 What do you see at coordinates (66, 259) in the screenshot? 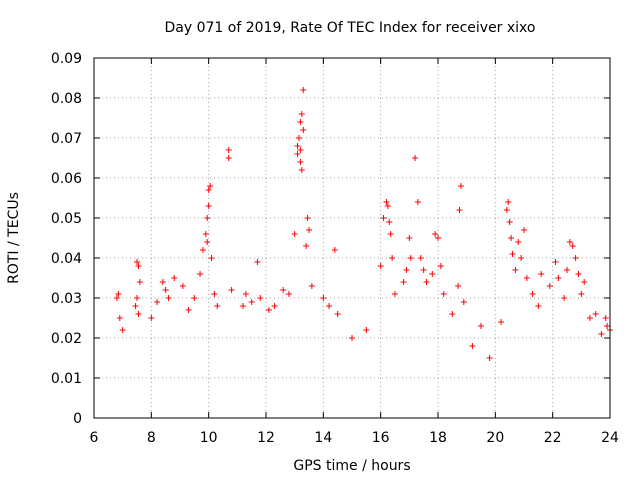
I see `y-tick-label: 0.04` at bounding box center [66, 259].